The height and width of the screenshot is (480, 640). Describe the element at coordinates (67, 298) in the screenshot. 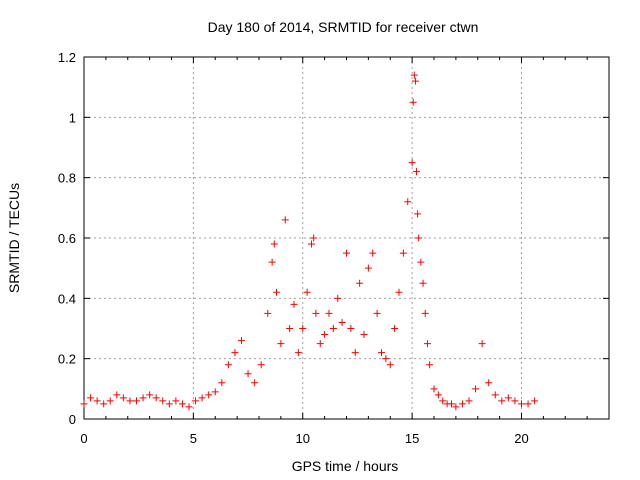

I see `y-tick-label: 0.4` at that location.